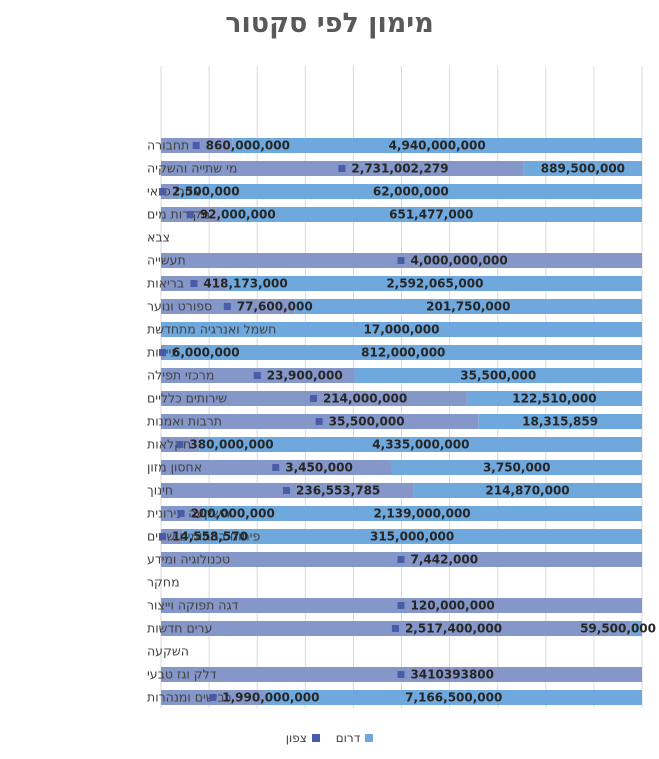  I want to click on category-label: דלק וגז טבעי, so click(182, 674).